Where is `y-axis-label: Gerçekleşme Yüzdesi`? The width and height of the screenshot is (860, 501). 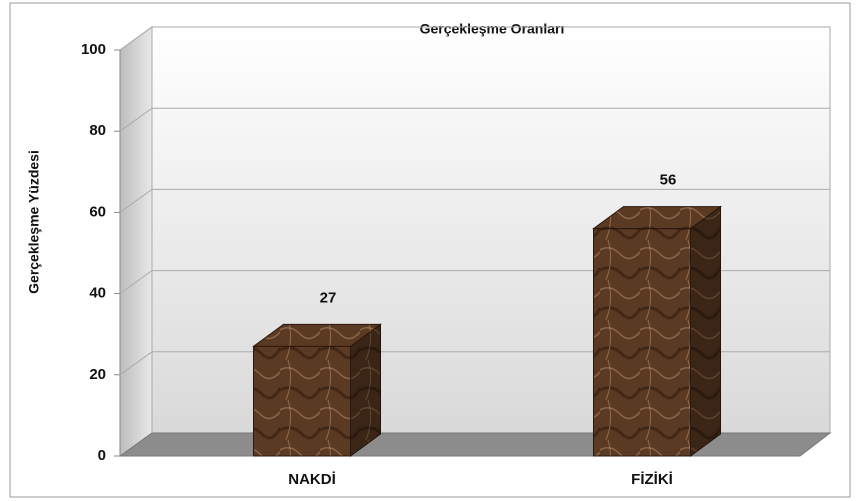 y-axis-label: Gerçekleşme Yüzdesi is located at coordinates (34, 222).